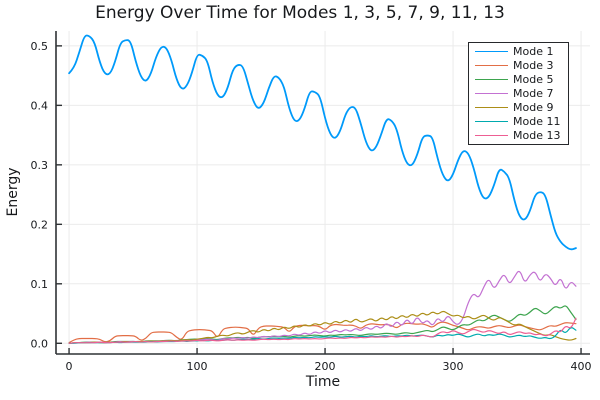  What do you see at coordinates (453, 366) in the screenshot?
I see `x-tick-label: 300` at bounding box center [453, 366].